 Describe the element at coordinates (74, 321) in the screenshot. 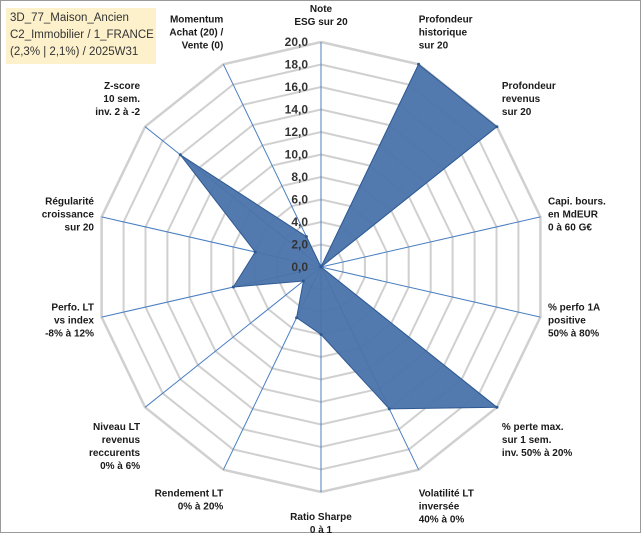

I see `axis-label-line: vs index` at that location.